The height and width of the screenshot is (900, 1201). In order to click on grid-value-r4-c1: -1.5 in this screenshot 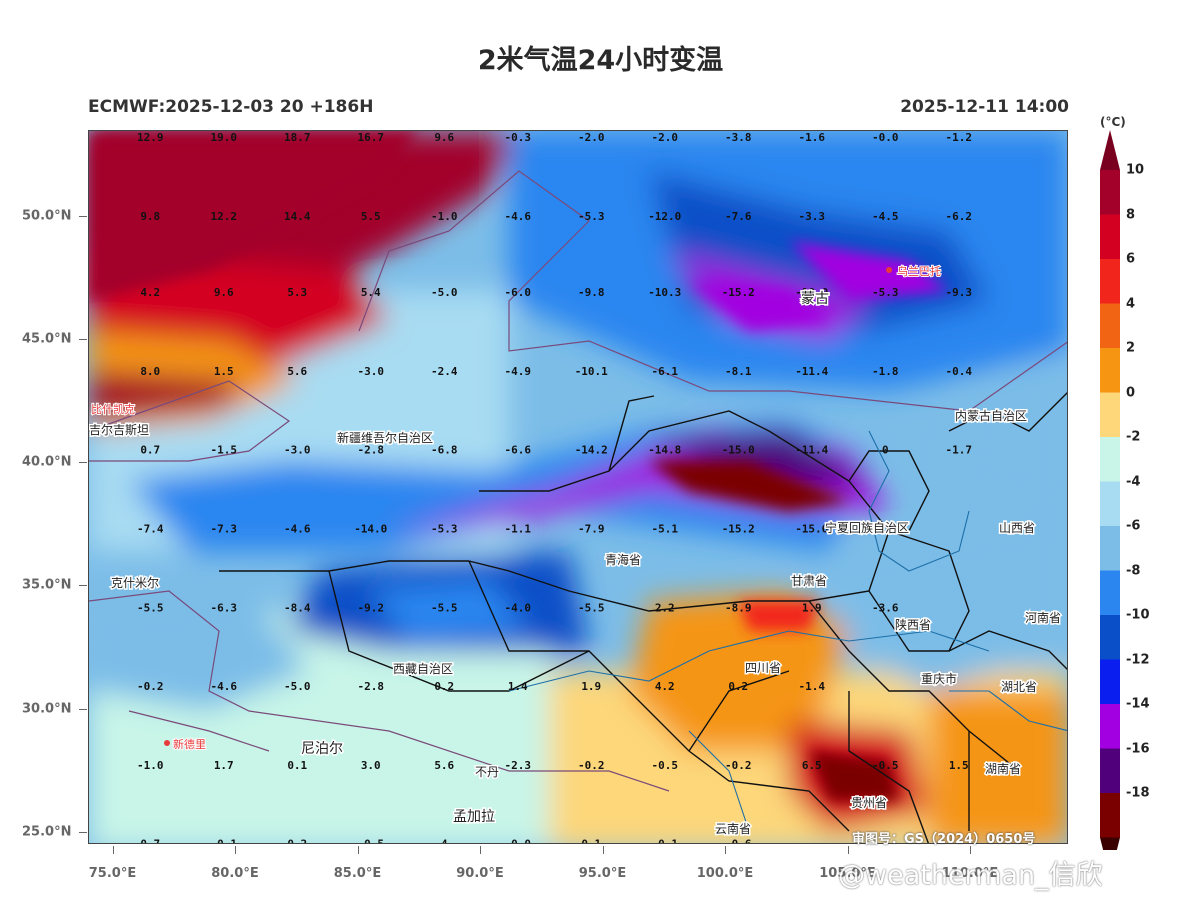, I will do `click(224, 450)`.